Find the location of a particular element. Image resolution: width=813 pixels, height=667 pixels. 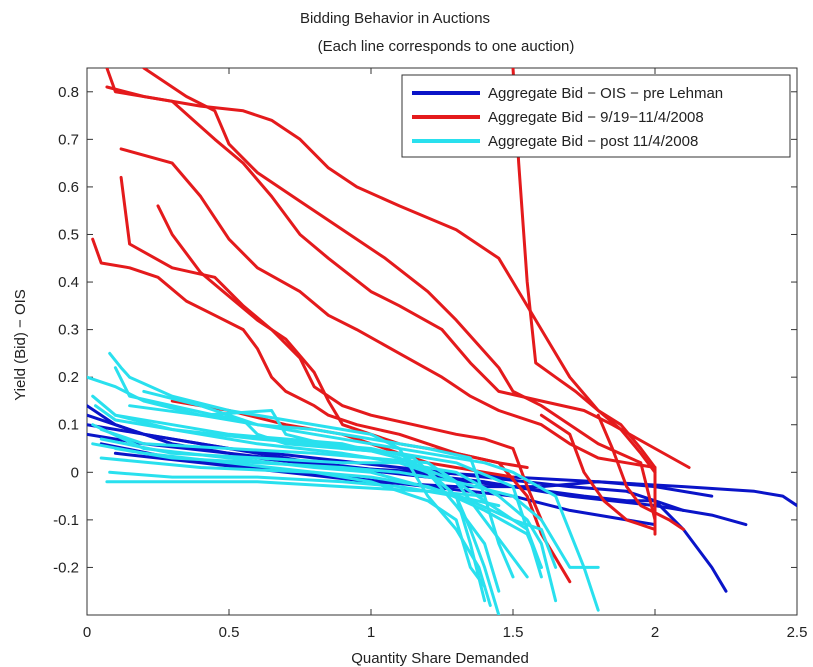

legend-label: Aggregate Bid − post 11/4/2008 is located at coordinates (593, 141).